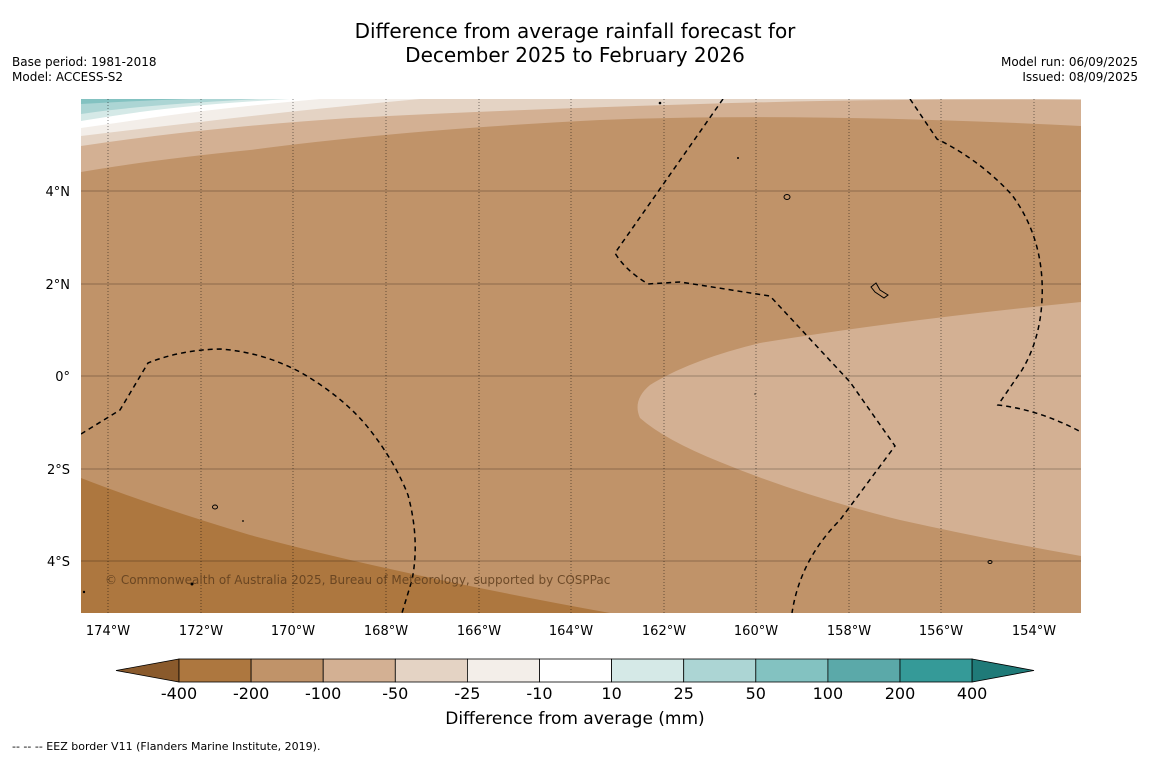  I want to click on colorbar-tick-label: -100, so click(323, 693).